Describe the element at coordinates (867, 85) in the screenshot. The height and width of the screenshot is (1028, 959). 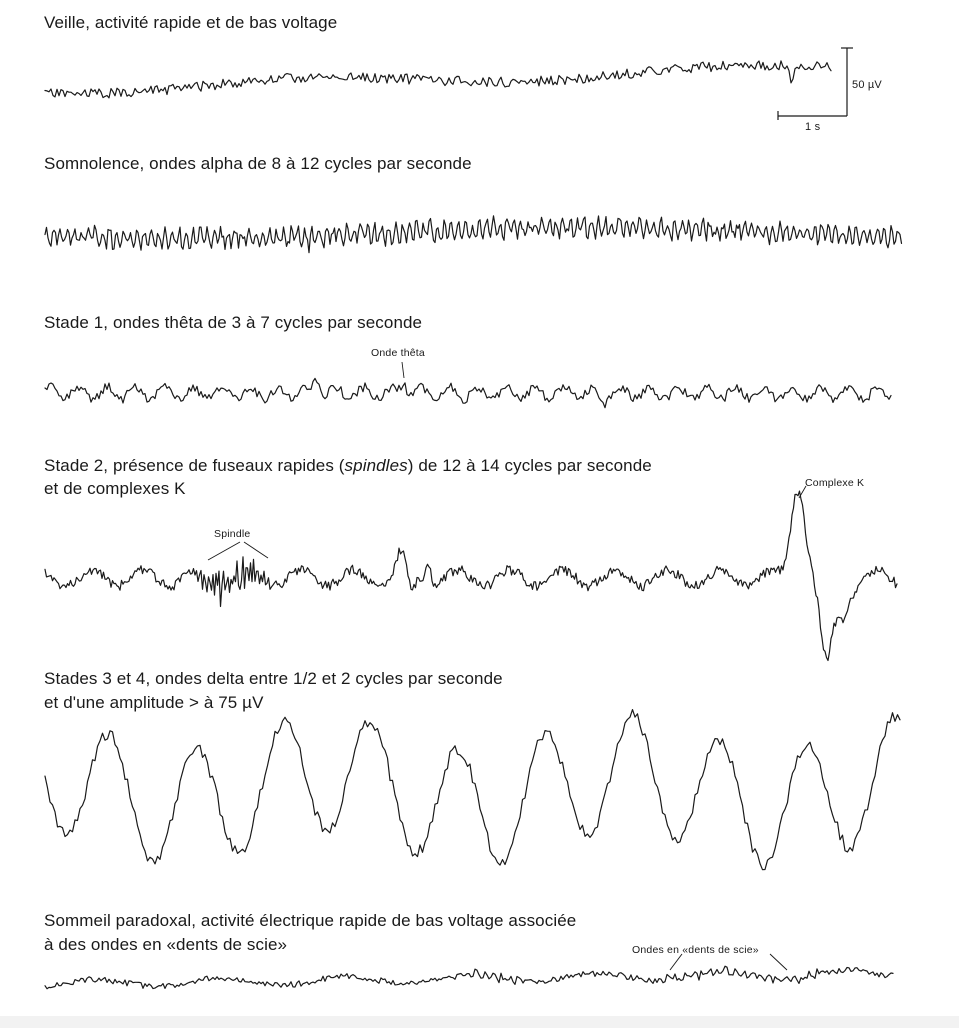
I see `scale-bar-amplitude-label: 50 µV` at that location.